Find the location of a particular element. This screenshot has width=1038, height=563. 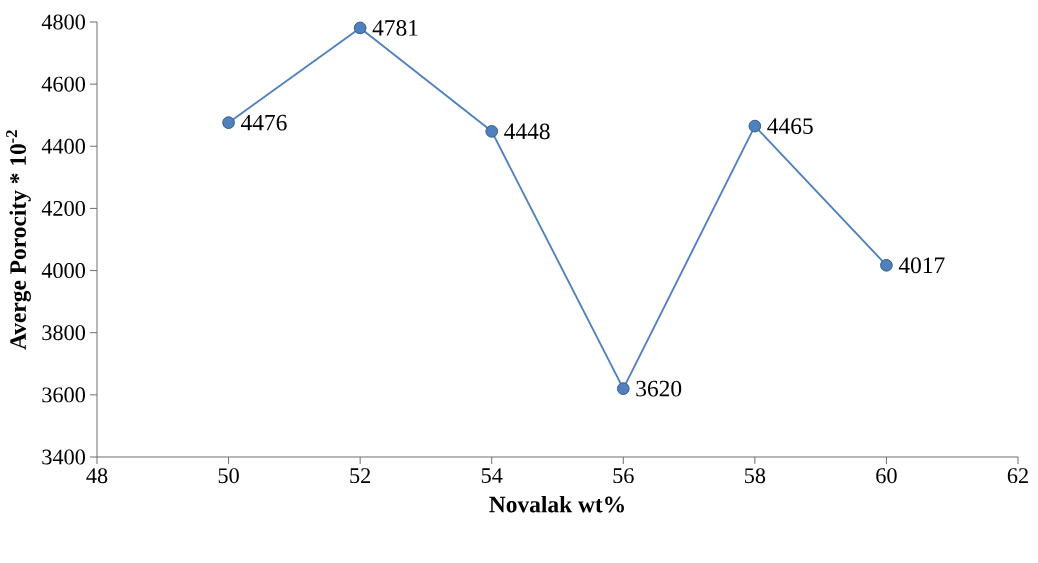

x-tick-label: 54 is located at coordinates (492, 476).